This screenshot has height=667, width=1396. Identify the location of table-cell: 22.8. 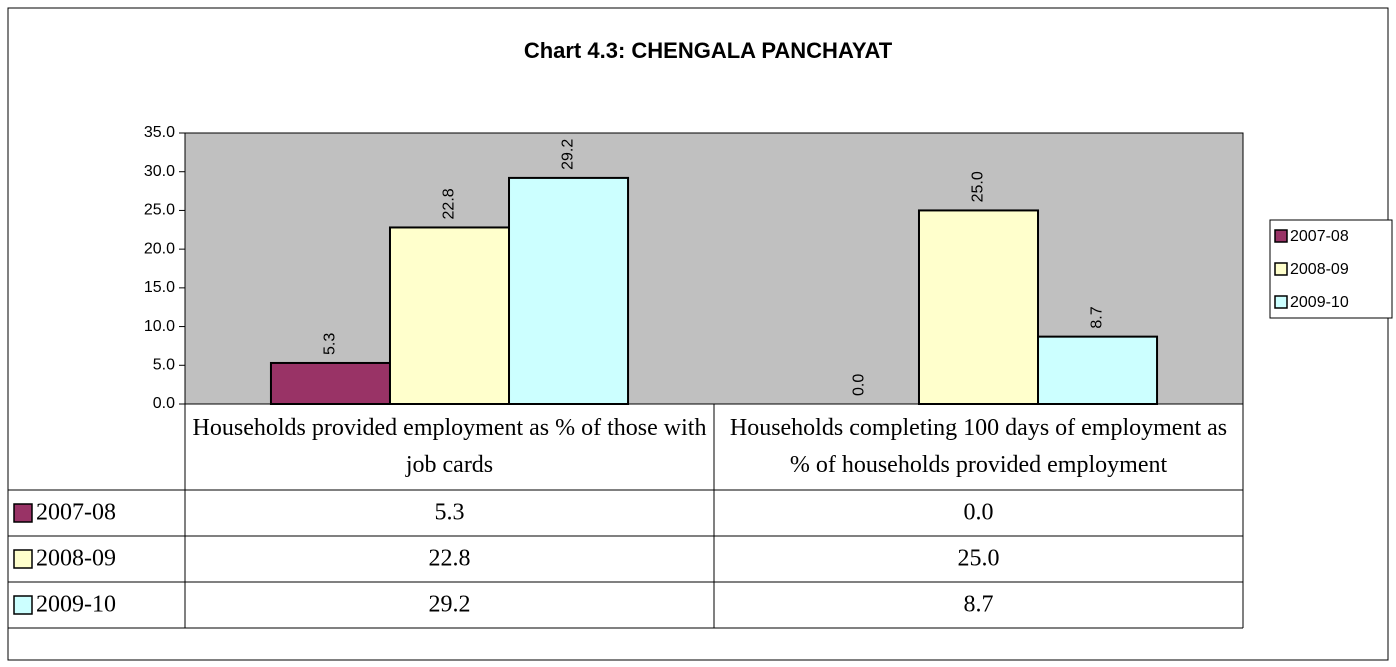
(450, 559).